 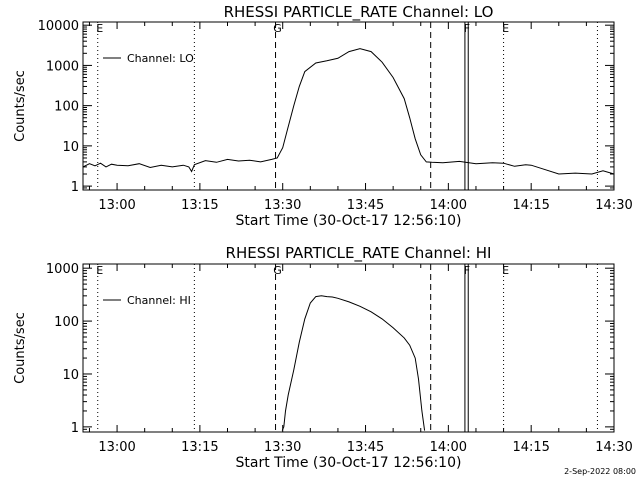 I want to click on series-line-hi, so click(x=353, y=363).